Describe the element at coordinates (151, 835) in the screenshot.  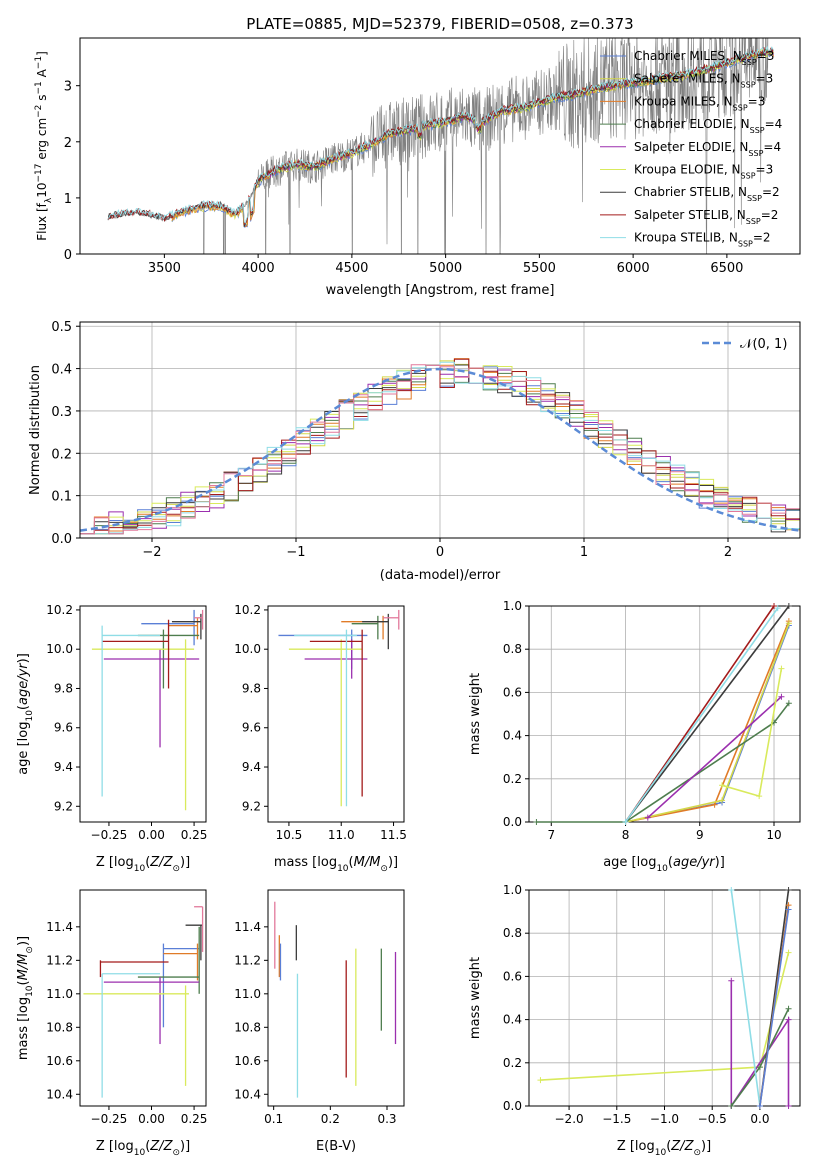
I see `x-tick-label: 0.00` at that location.